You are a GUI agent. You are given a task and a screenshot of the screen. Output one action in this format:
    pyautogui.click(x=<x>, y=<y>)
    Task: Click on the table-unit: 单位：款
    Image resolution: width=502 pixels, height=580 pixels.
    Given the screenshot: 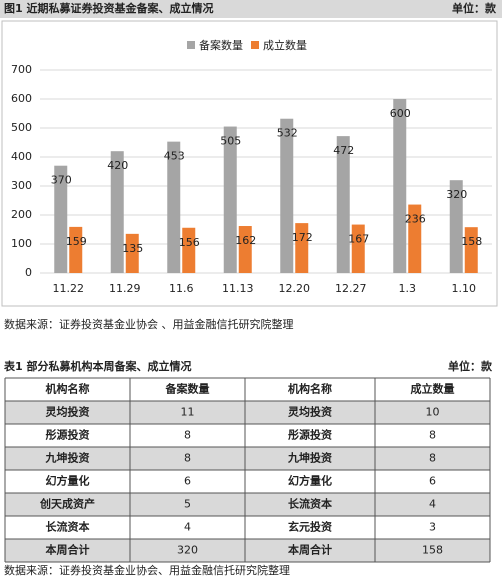 What is the action you would take?
    pyautogui.click(x=470, y=366)
    